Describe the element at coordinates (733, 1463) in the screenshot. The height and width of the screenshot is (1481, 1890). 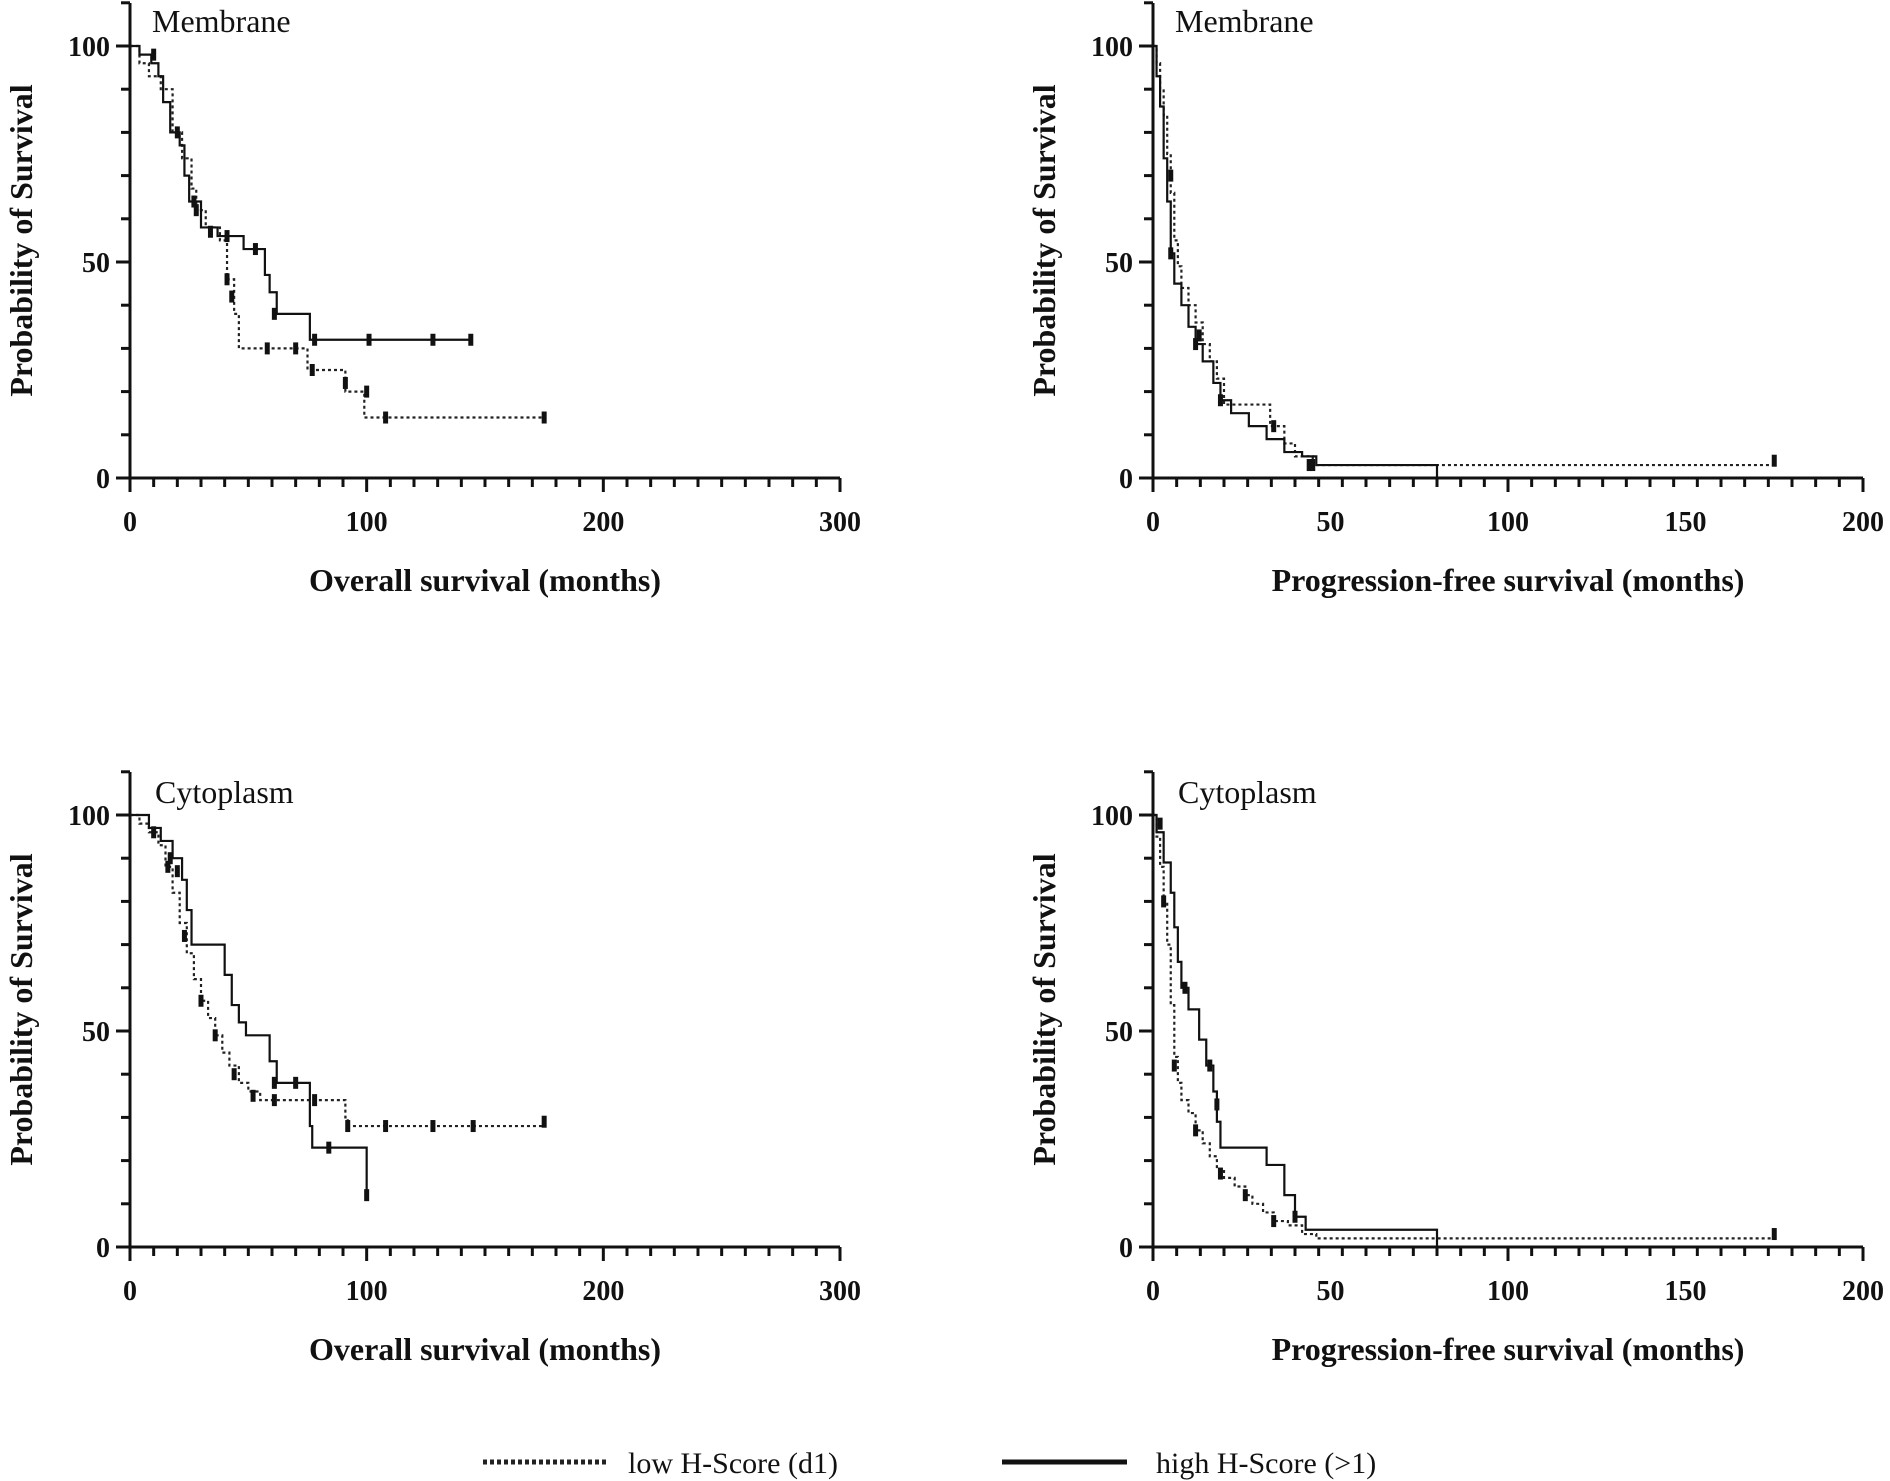
I see `legend-low-label: low H-Score (d1)` at that location.